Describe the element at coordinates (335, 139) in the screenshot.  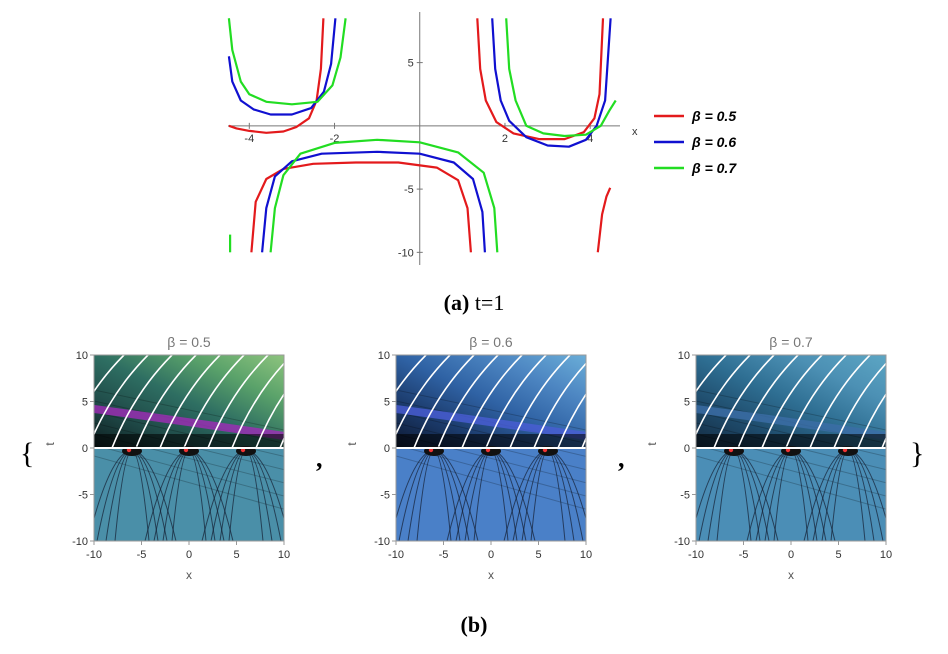
I see `x-tick-label: -2` at that location.